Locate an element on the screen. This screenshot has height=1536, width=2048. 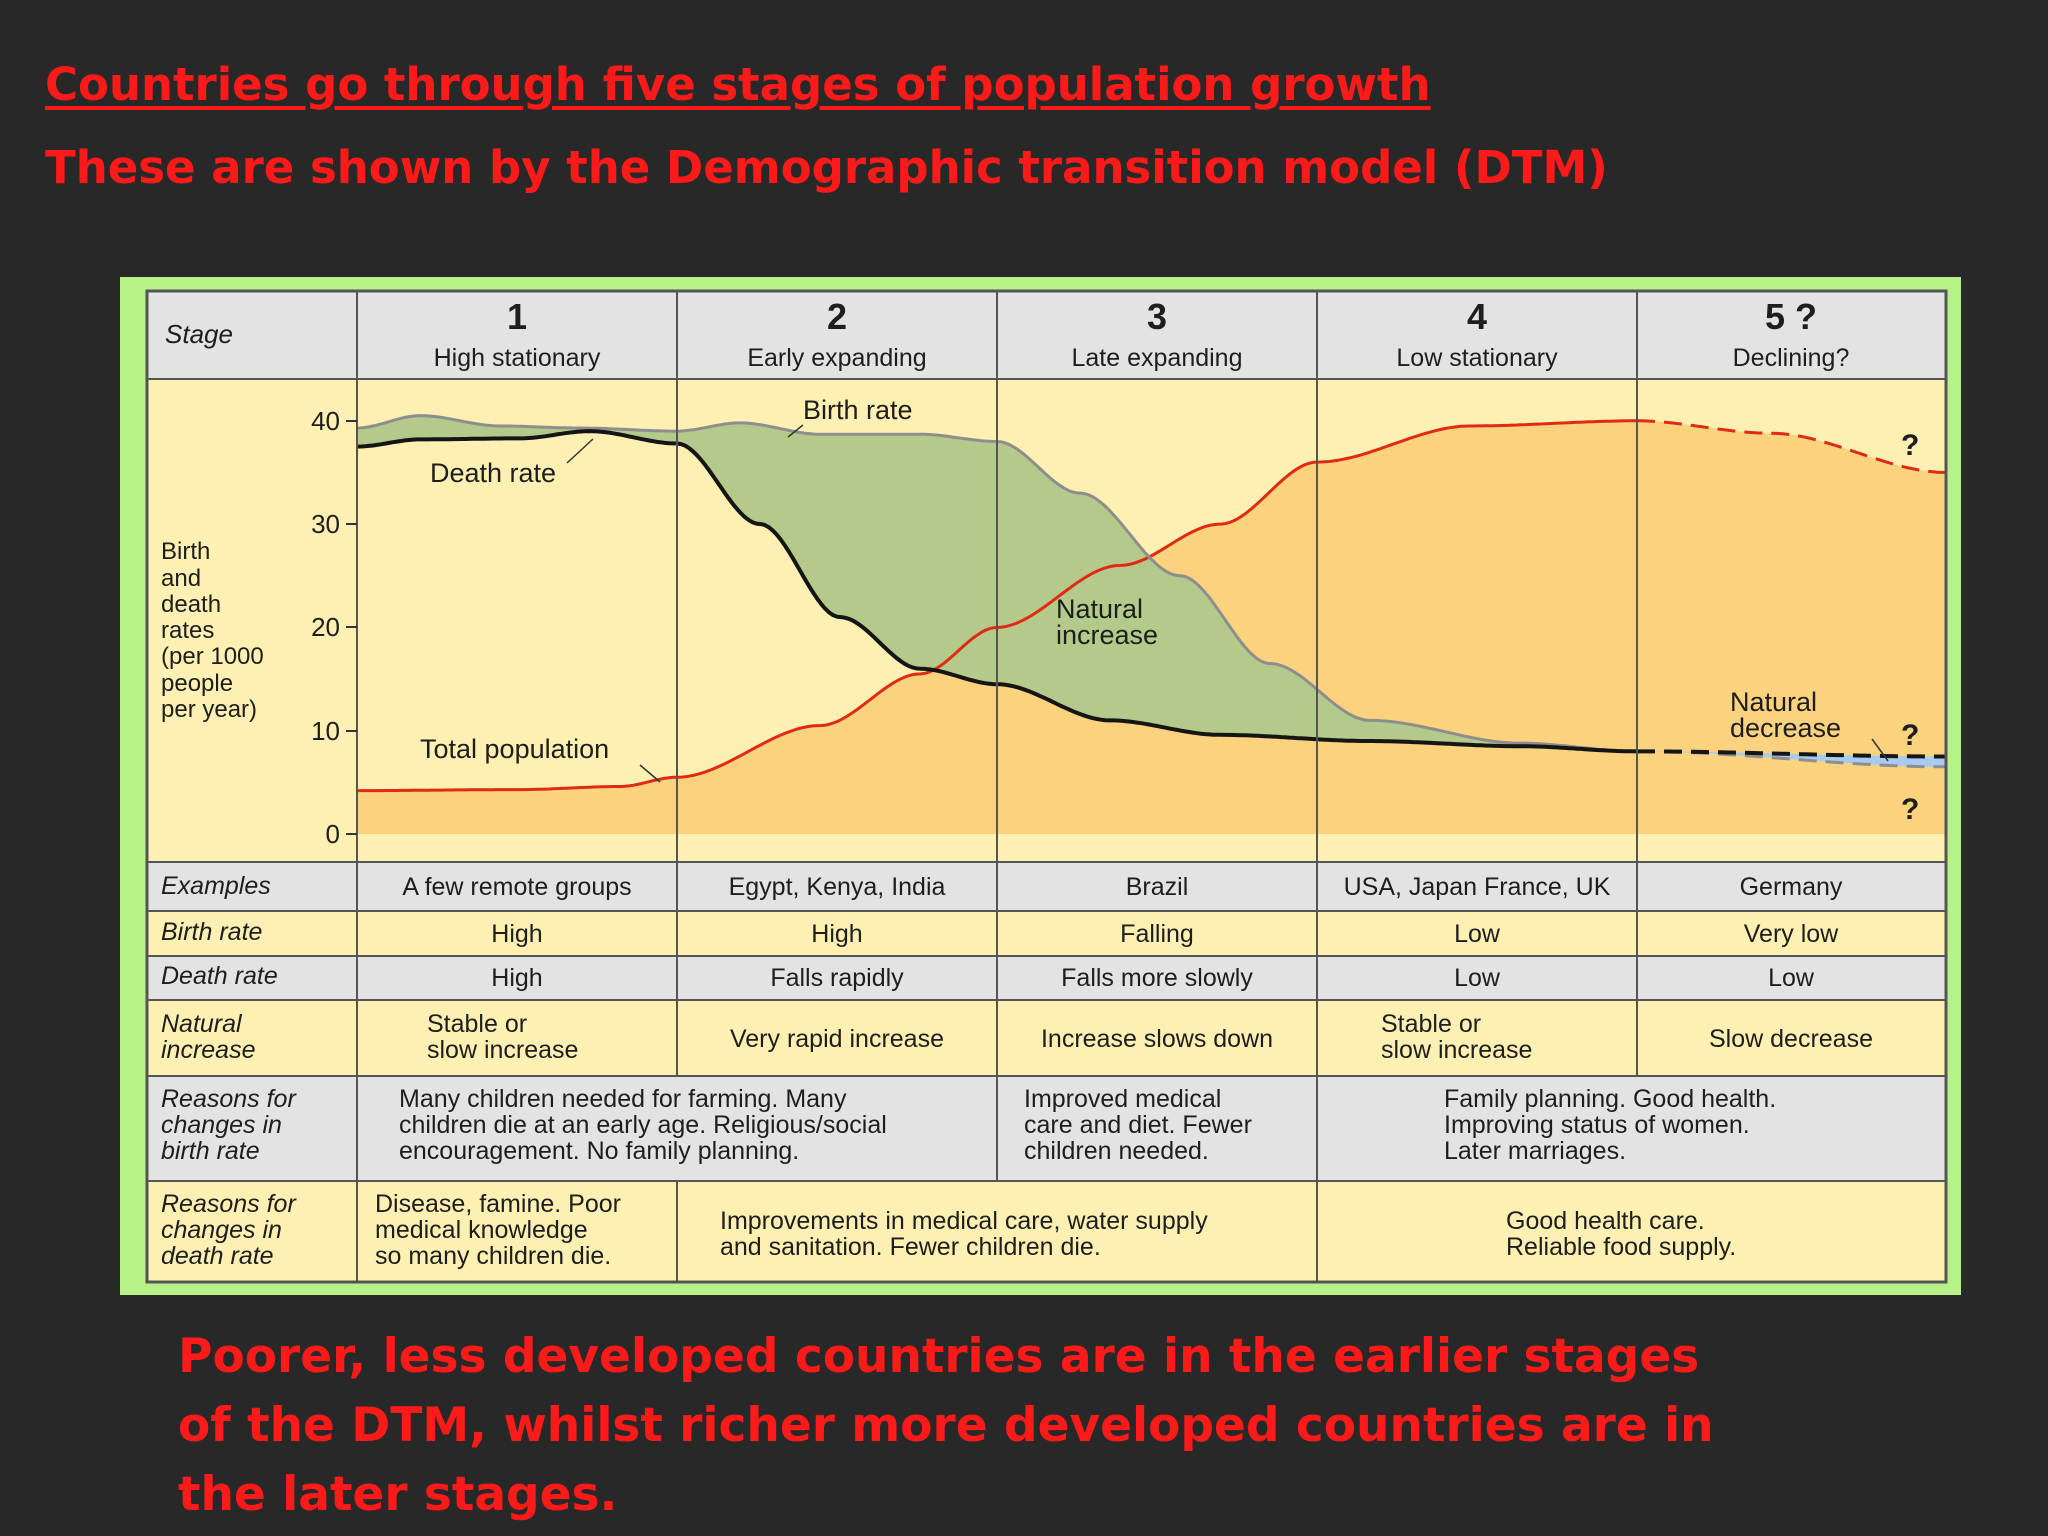
stage-header-row is located at coordinates (1046, 335).